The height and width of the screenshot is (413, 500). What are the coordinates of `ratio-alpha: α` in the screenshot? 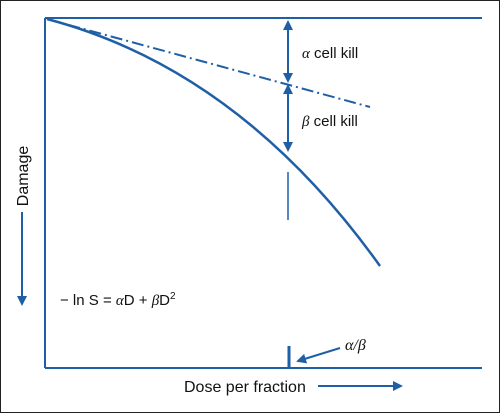 It's located at (349, 345).